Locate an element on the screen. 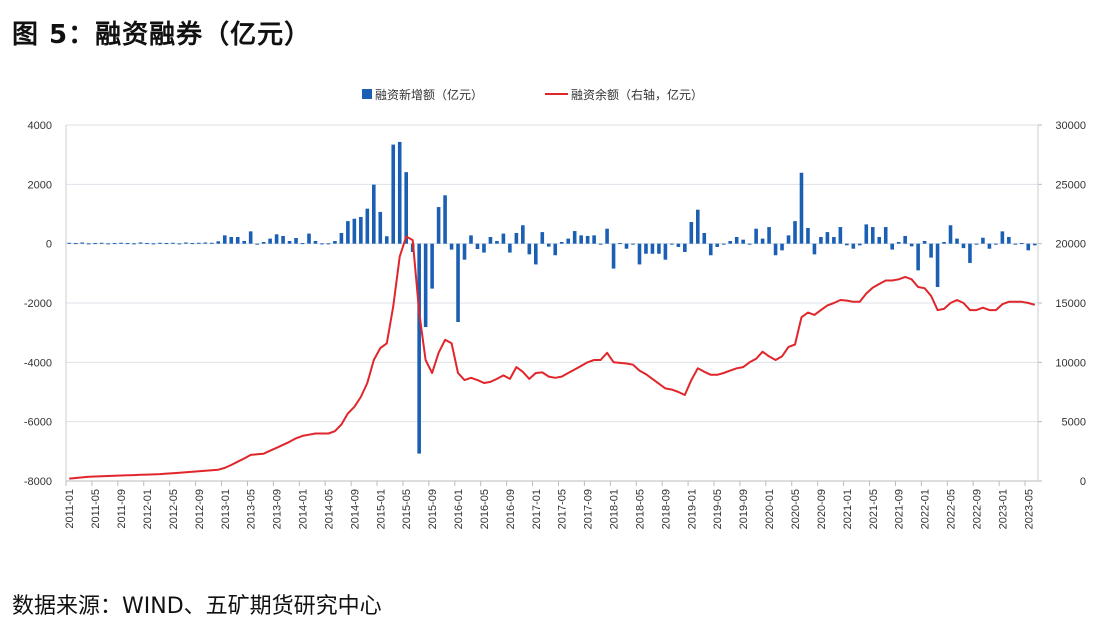  x-tick-label: 2020-05 is located at coordinates (796, 509).